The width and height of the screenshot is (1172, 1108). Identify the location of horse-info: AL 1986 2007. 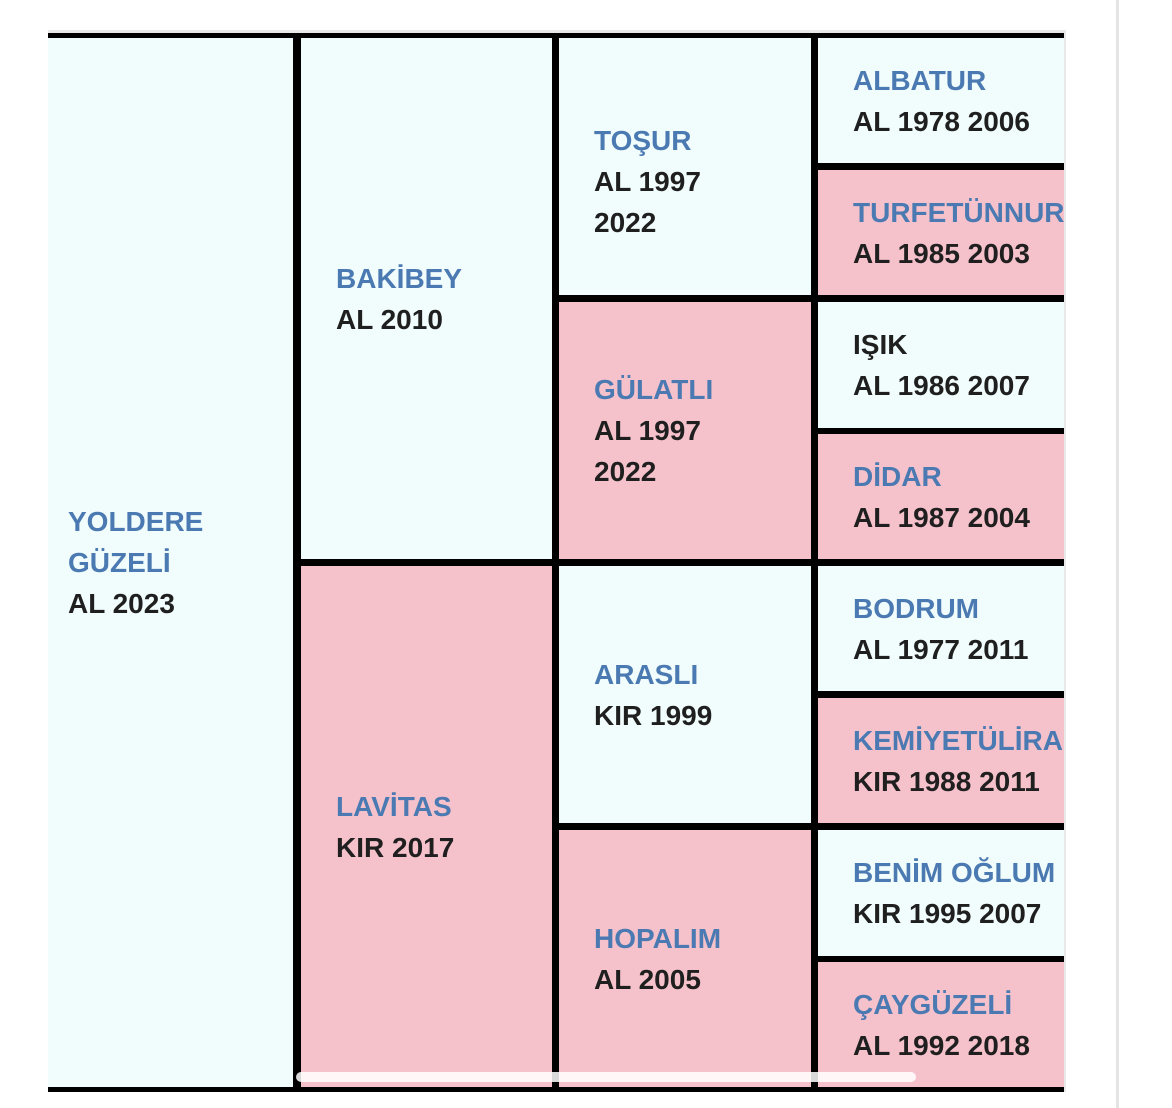
(941, 385).